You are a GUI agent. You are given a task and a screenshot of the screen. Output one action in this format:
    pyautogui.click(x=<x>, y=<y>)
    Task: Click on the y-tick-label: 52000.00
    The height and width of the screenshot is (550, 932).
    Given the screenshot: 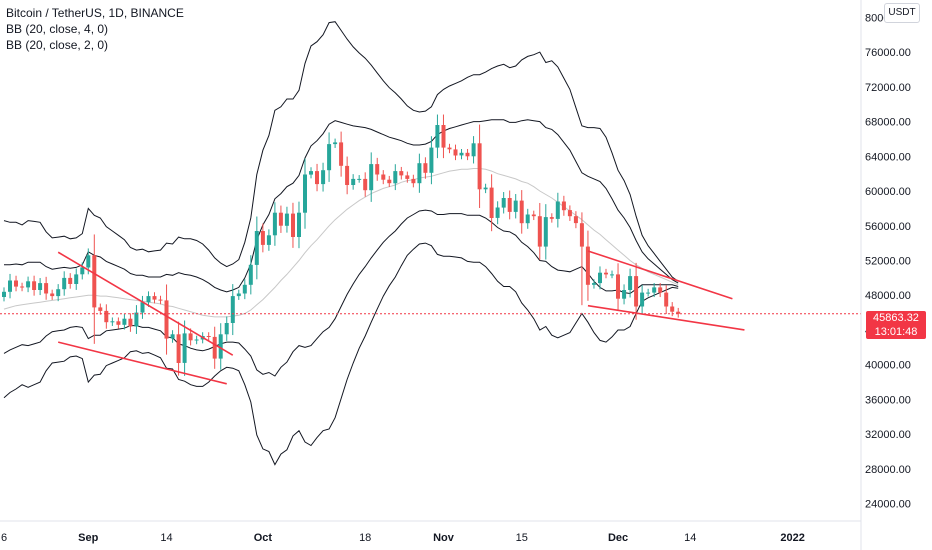 What is the action you would take?
    pyautogui.click(x=888, y=262)
    